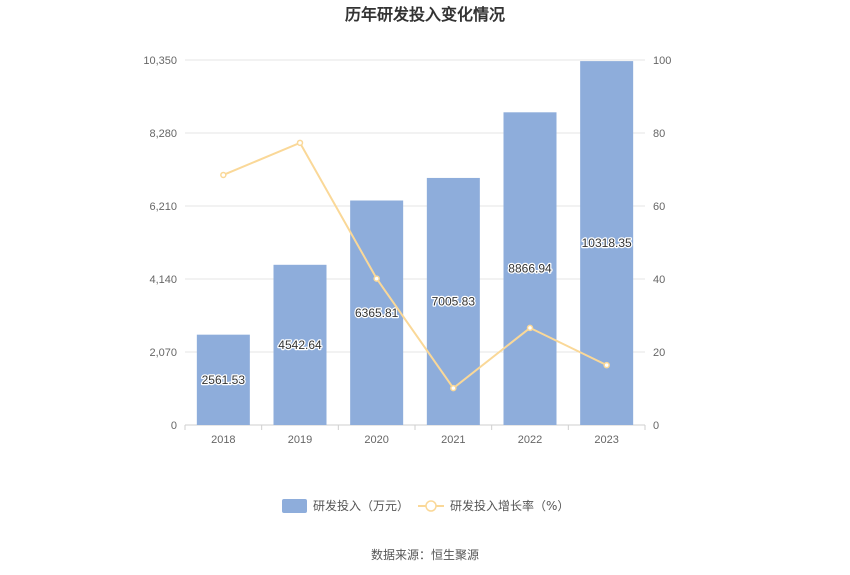  I want to click on left-tick-label: 6,210, so click(163, 207).